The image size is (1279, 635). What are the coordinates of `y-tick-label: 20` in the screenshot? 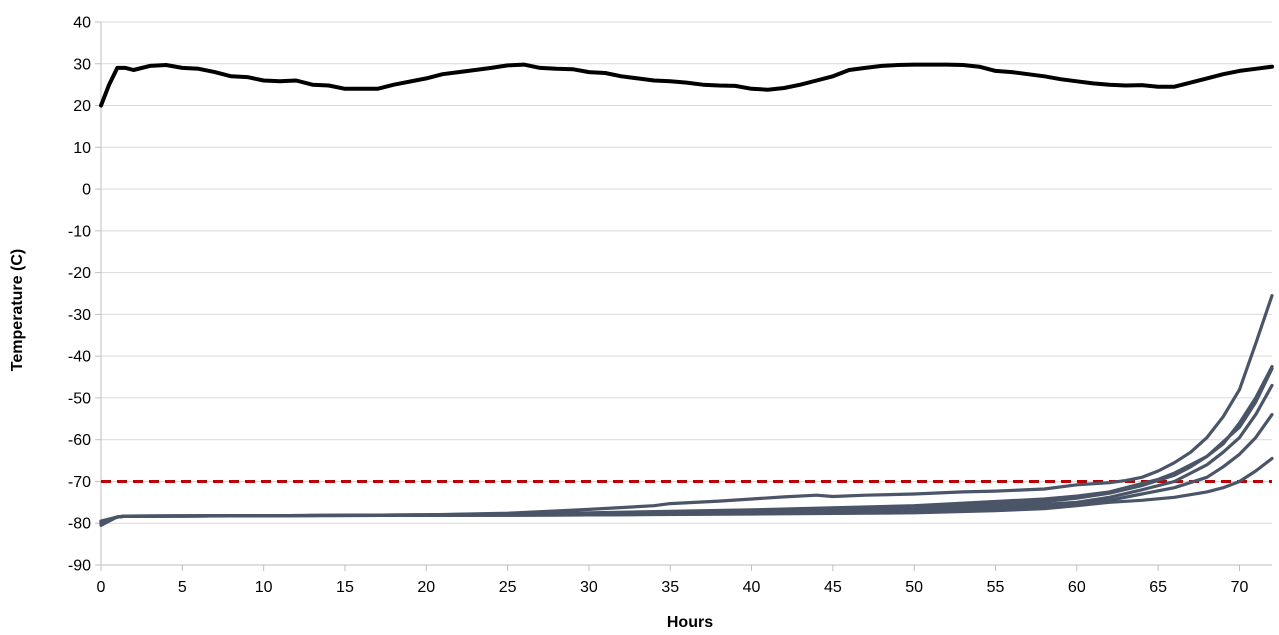 It's located at (82, 106).